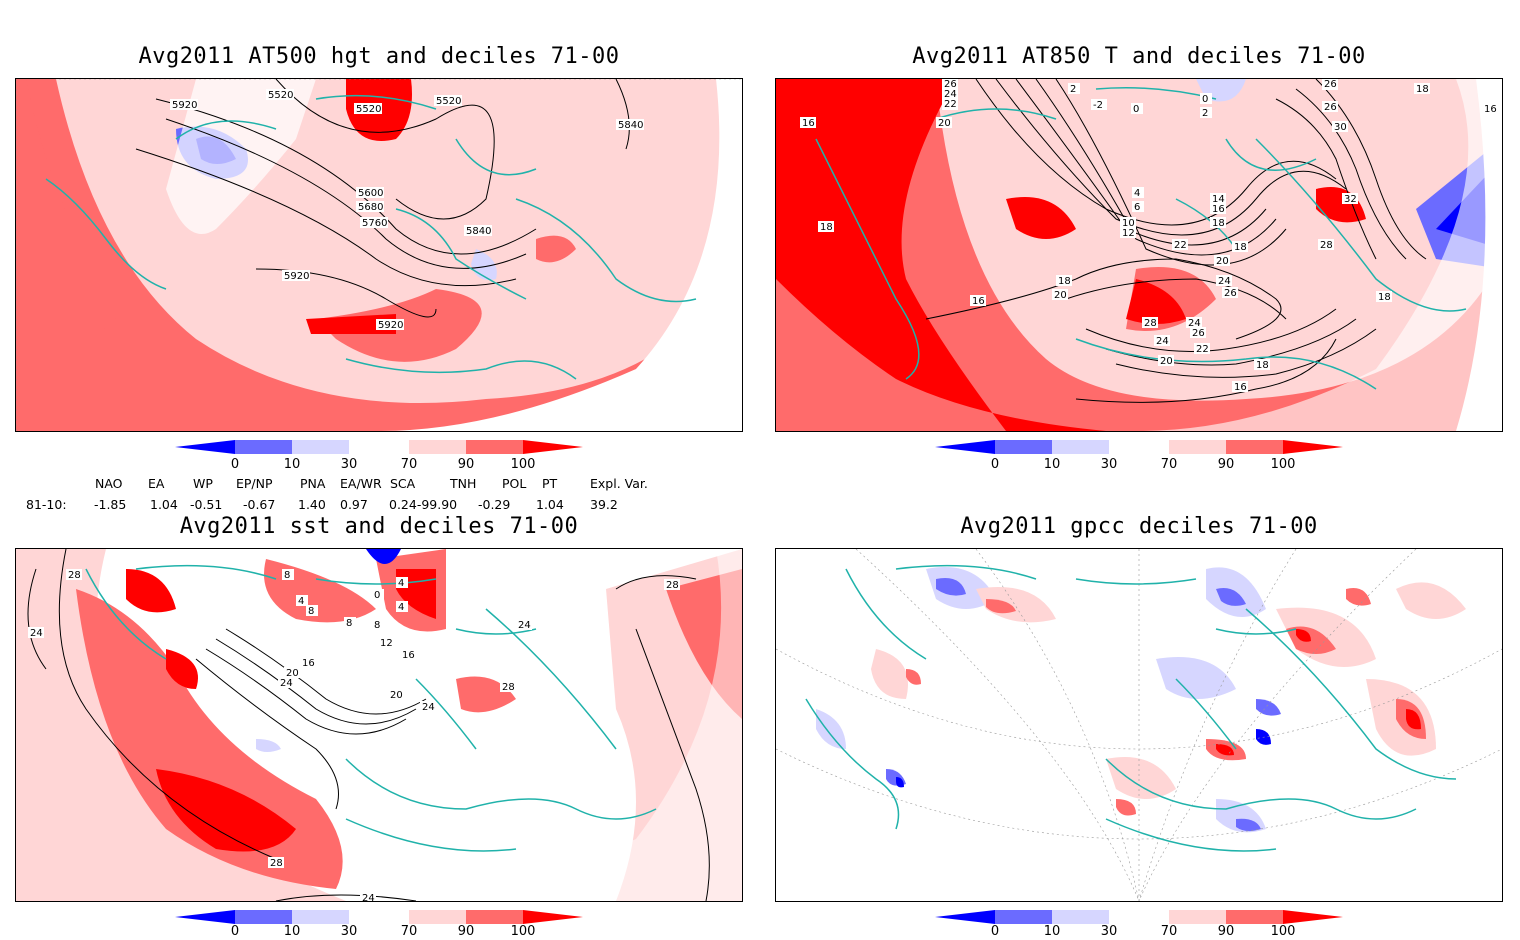  Describe the element at coordinates (385, 925) in the screenshot. I see `colorbar-sst: 0 10 30 70 90 100` at that location.